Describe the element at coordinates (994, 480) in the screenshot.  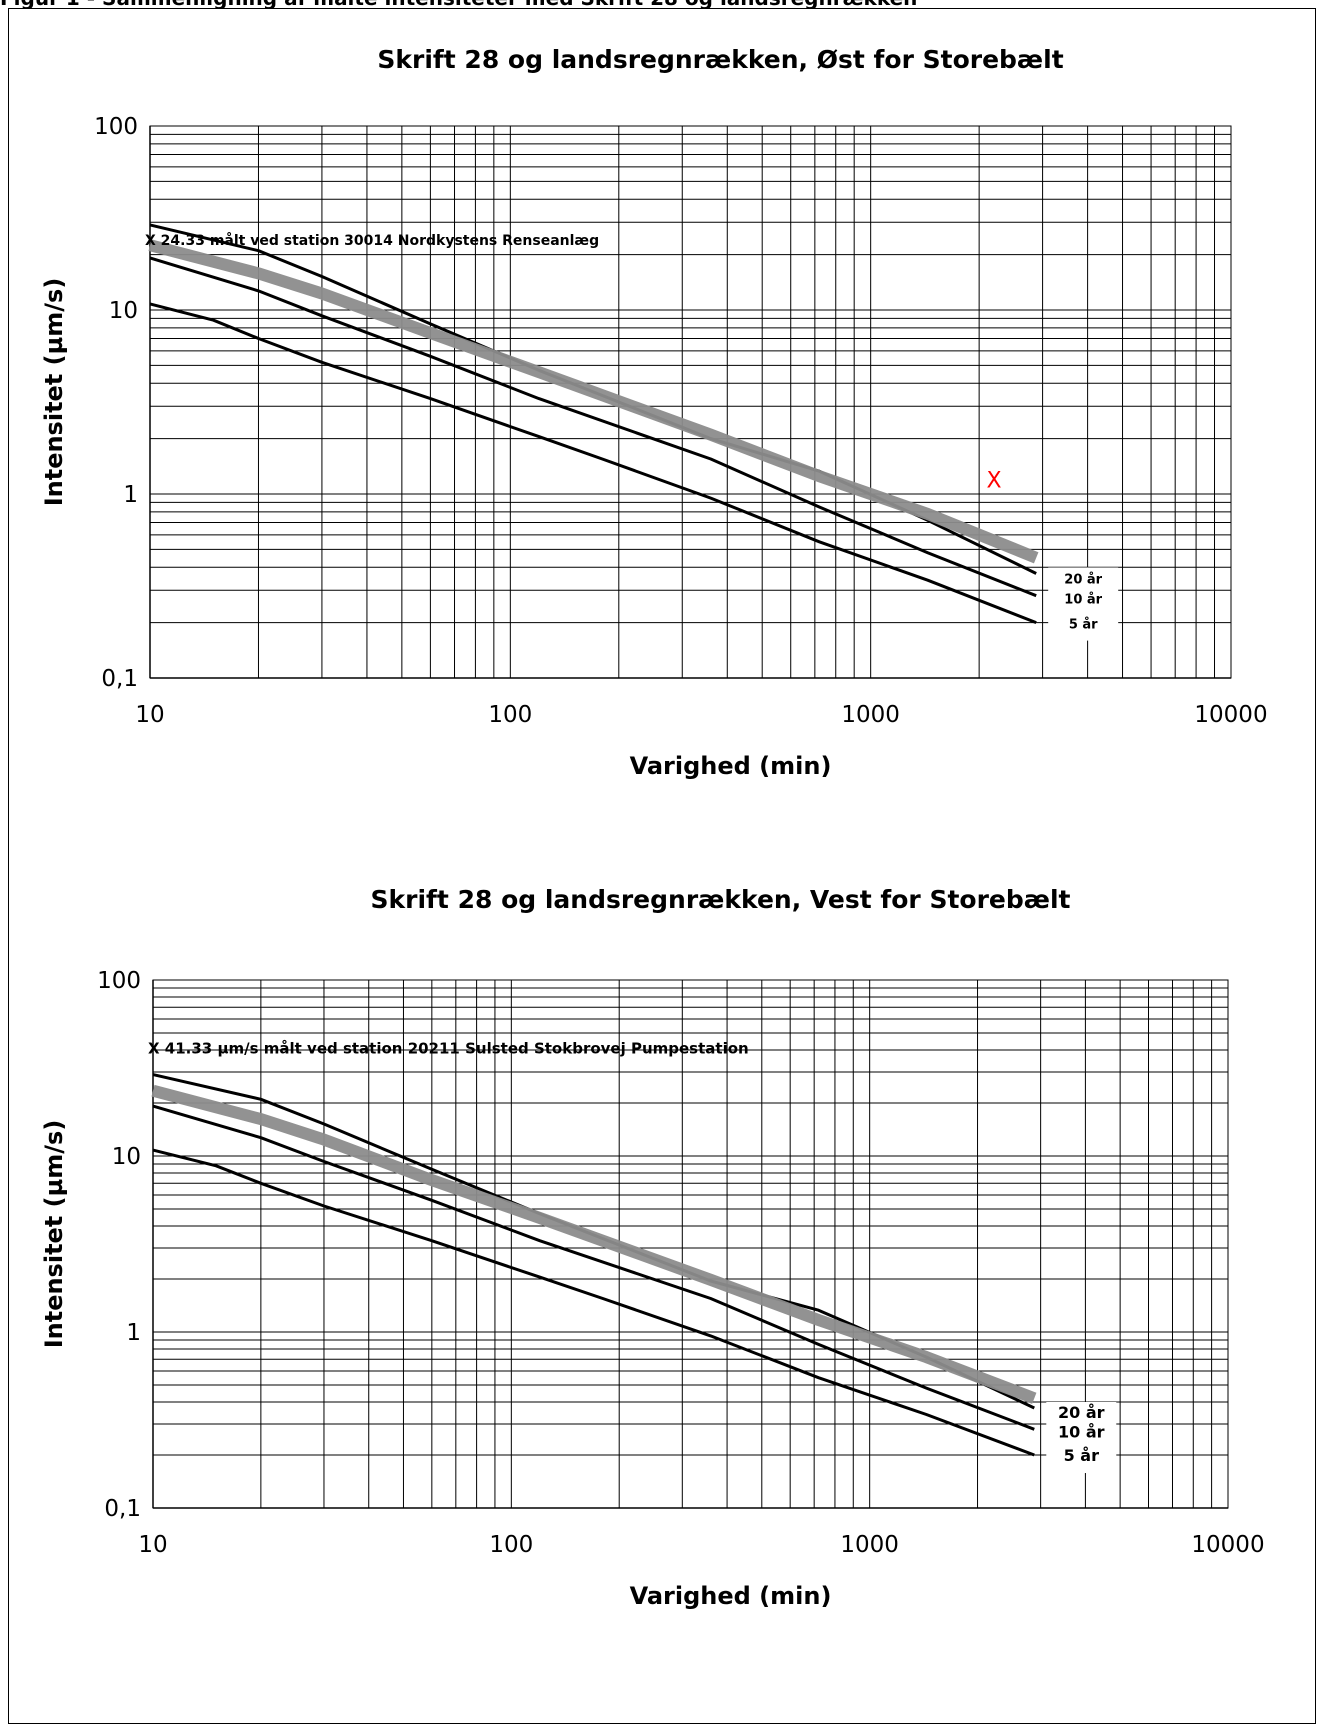
I see `marker-x: X` at that location.